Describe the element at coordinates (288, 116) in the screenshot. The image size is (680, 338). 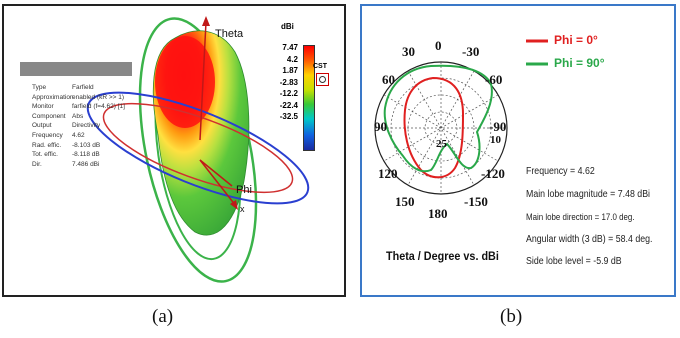
I see `colorbar-tick-label: -32.5` at that location.